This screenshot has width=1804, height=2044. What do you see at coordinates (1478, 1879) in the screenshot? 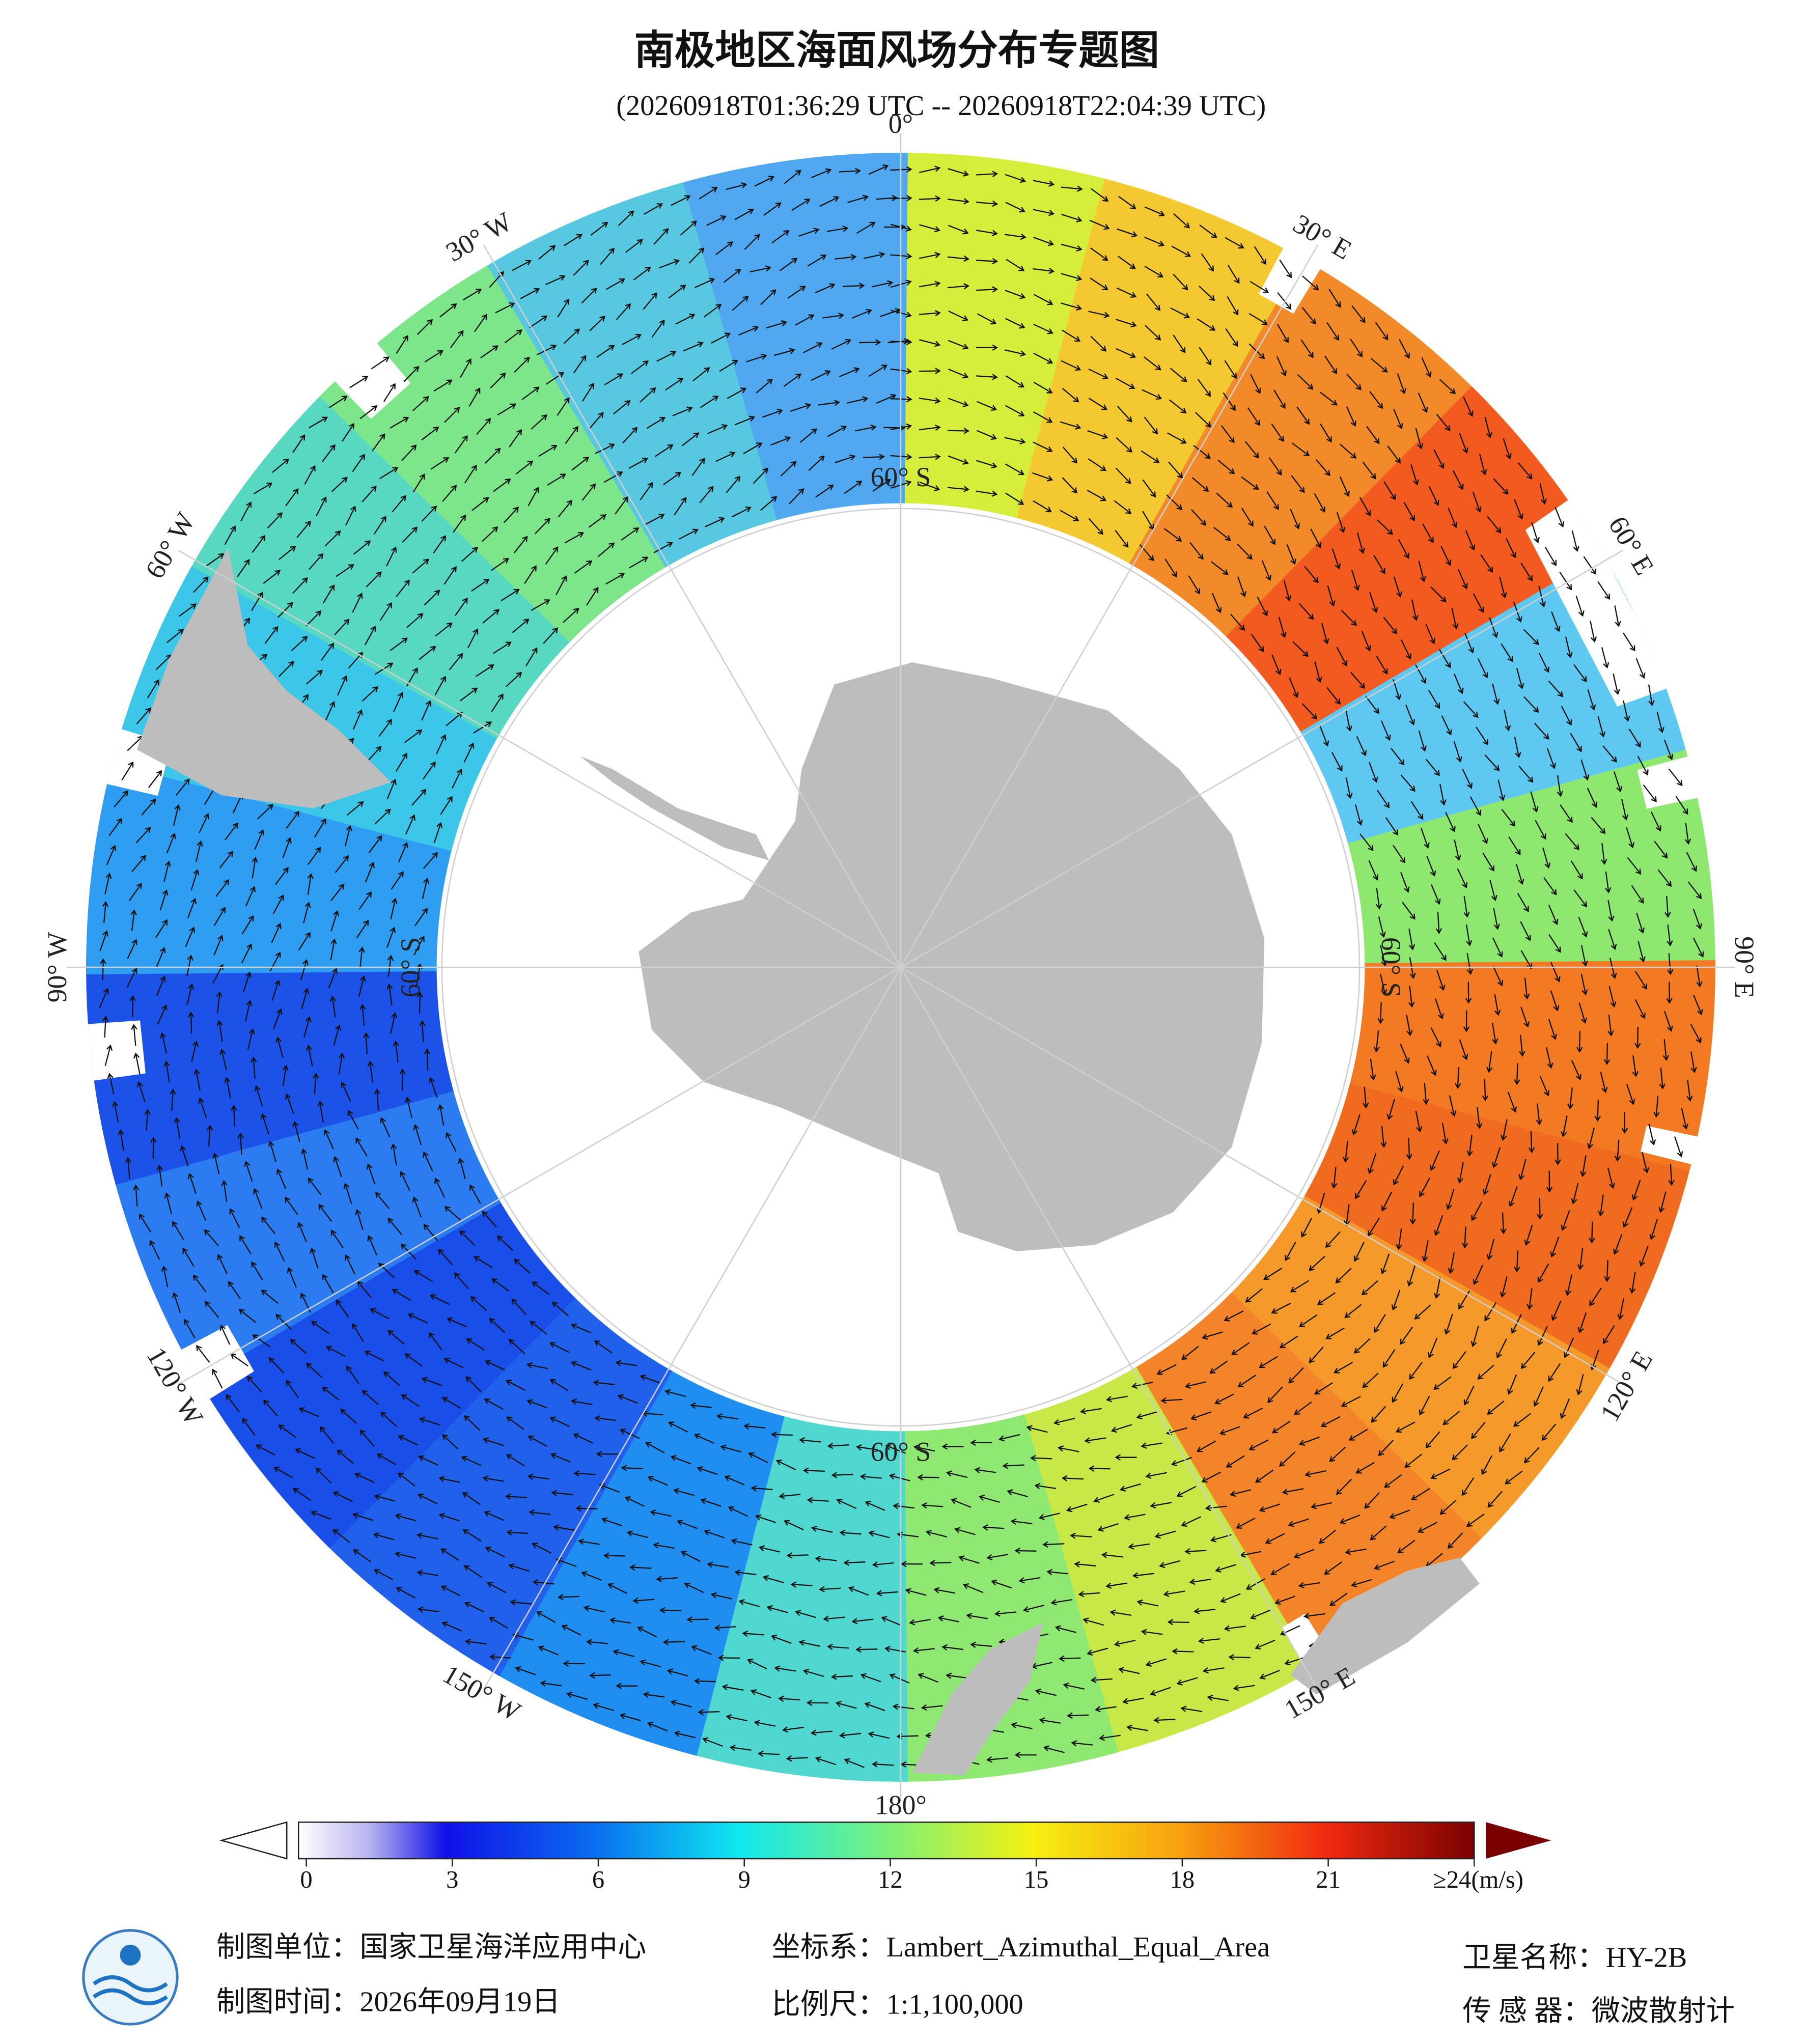
I see `colorbar-tick-label: ≥24(m/s)` at bounding box center [1478, 1879].